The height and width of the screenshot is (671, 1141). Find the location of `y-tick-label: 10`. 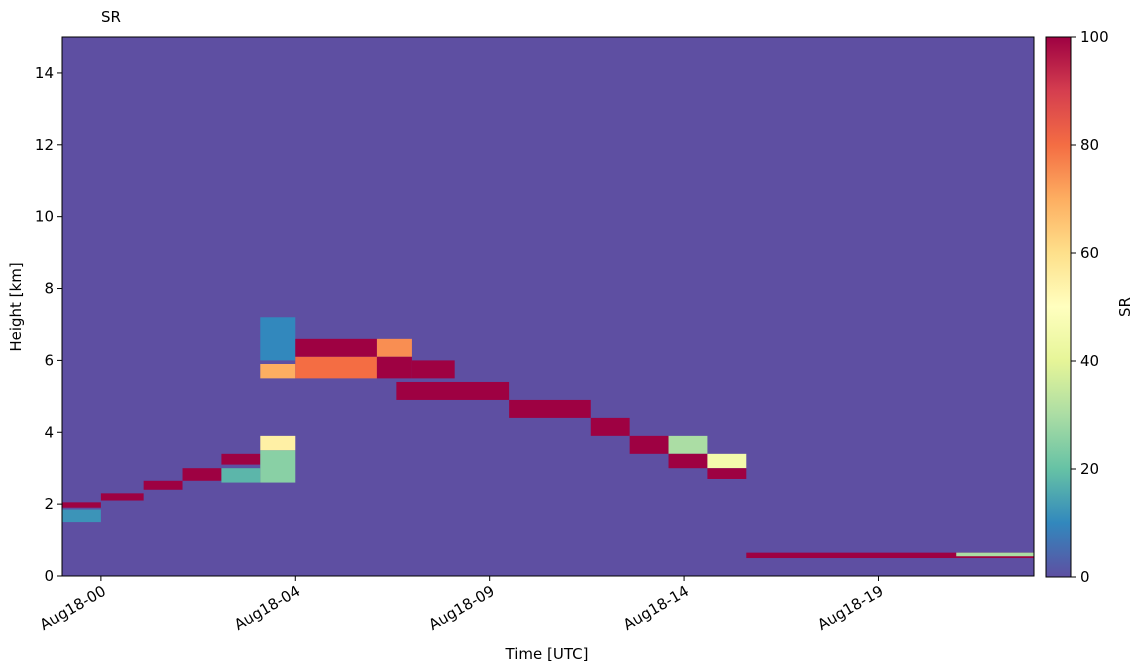

y-tick-label: 10 is located at coordinates (44, 217).